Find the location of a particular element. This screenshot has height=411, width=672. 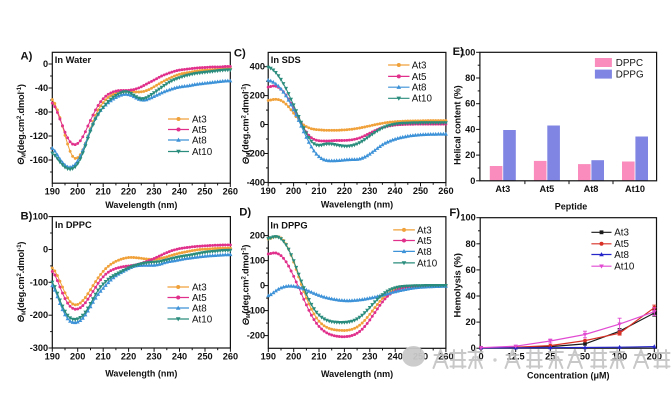

svg-text: -40 is located at coordinates (41, 88).